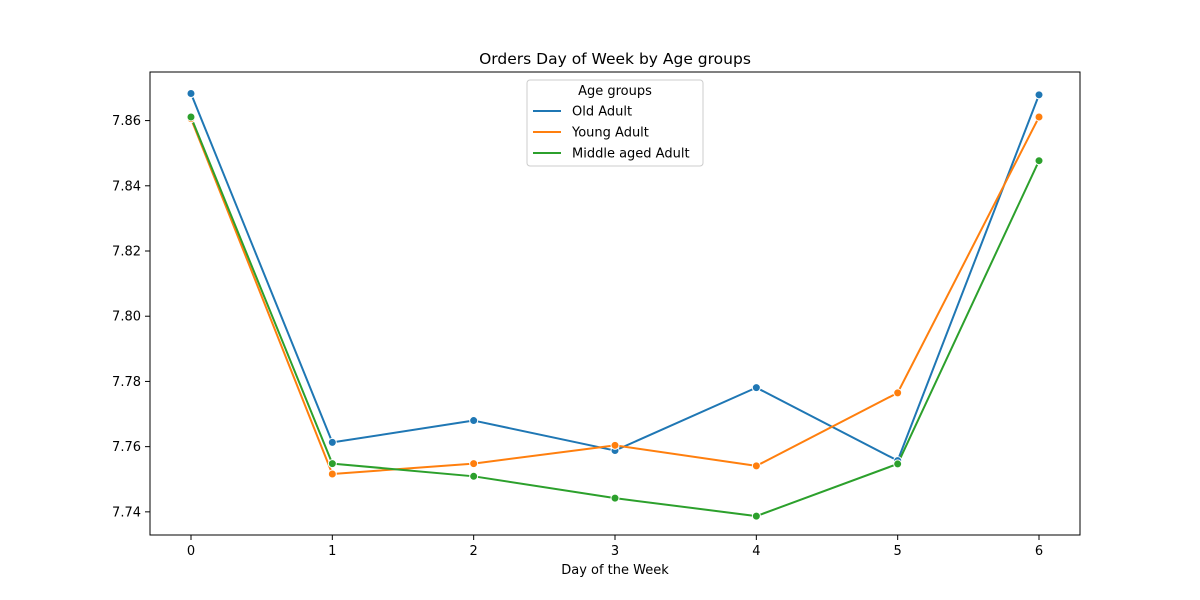 This screenshot has width=1200, height=600. I want to click on legend-label-0: Old Adult, so click(602, 112).